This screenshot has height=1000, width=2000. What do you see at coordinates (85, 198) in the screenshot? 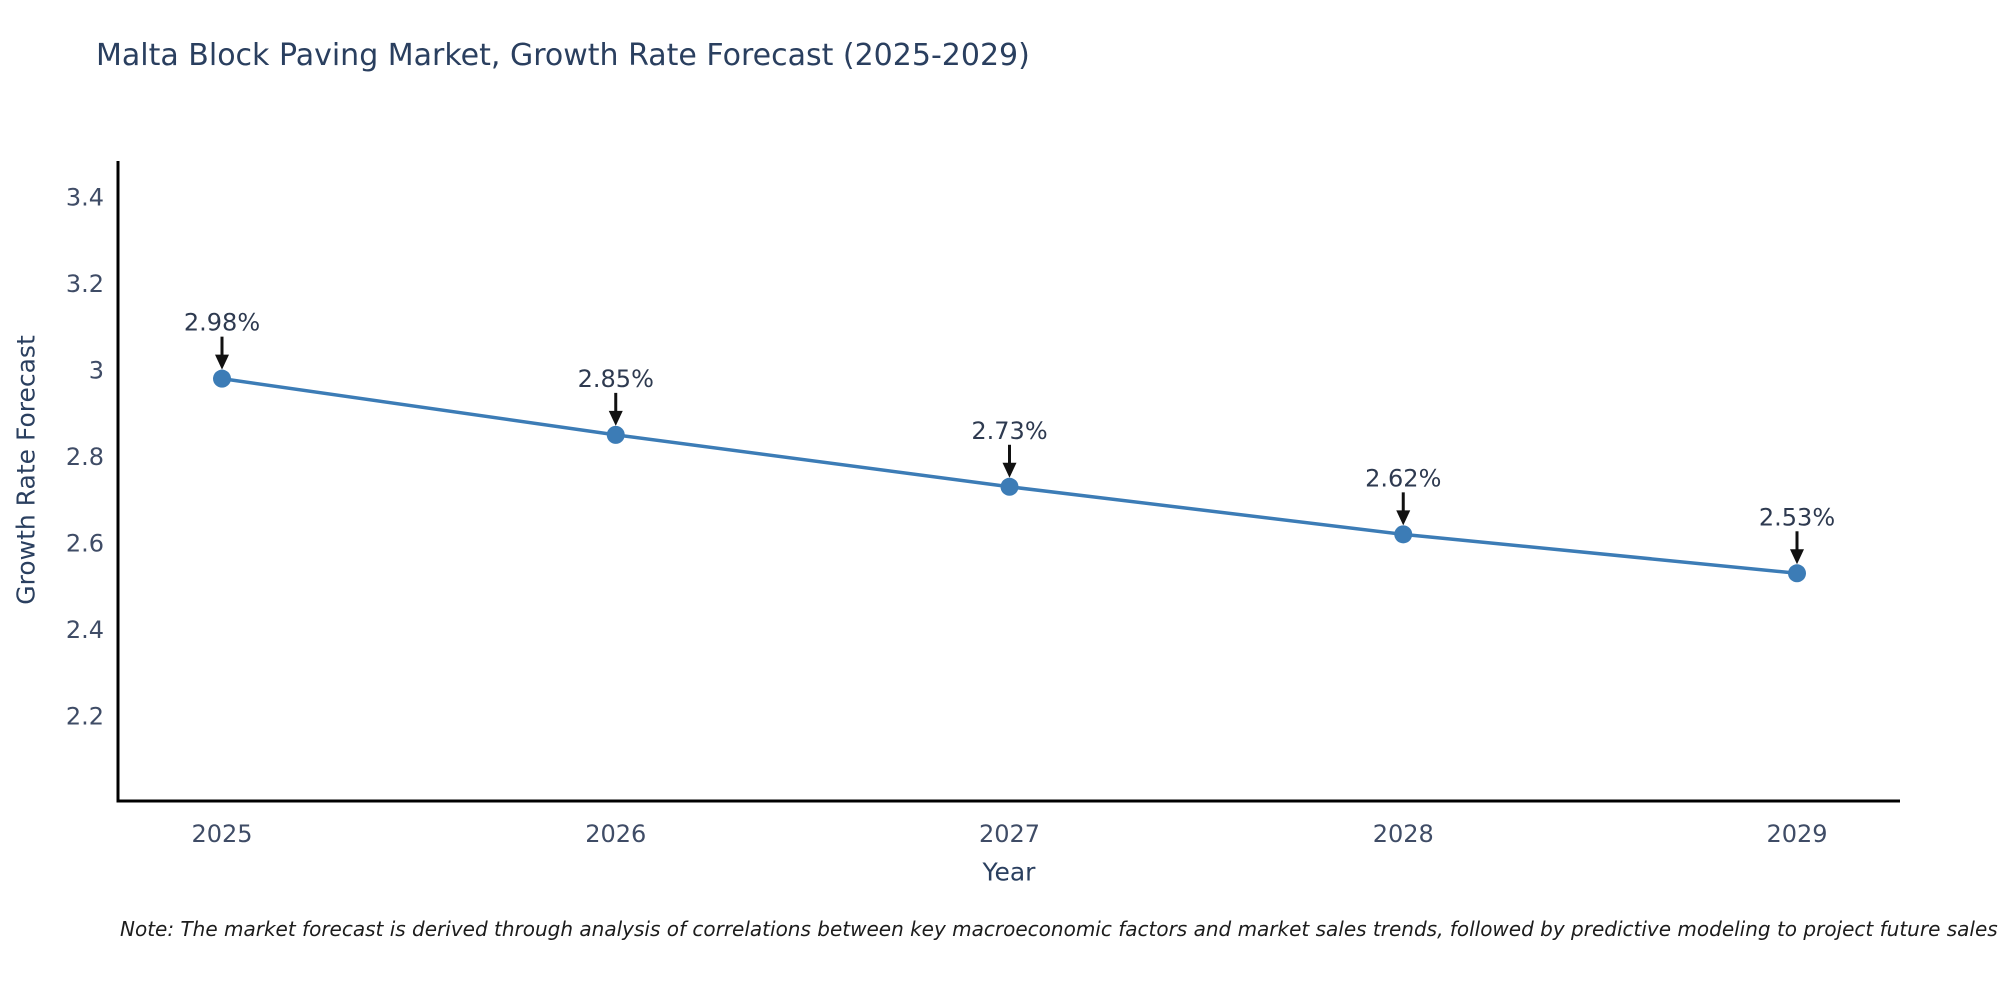
I see `y-tick-label: 3.4` at bounding box center [85, 198].